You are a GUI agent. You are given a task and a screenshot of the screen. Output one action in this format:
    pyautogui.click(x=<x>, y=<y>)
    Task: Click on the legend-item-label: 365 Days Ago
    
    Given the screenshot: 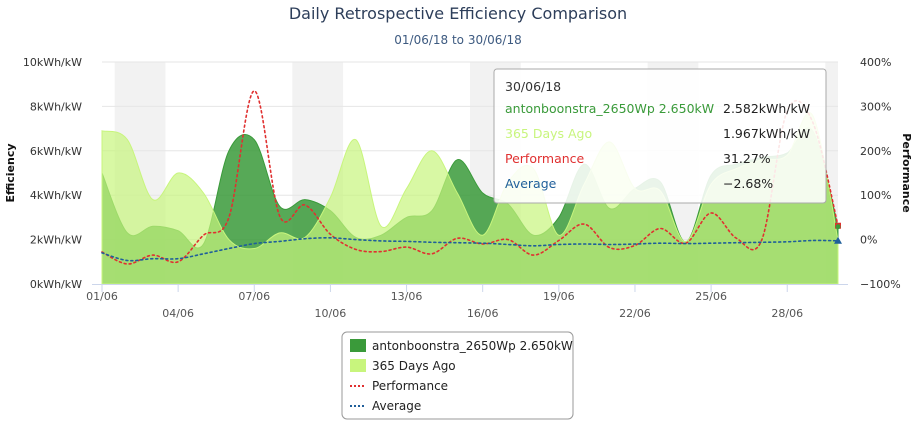 What is the action you would take?
    pyautogui.click(x=414, y=366)
    